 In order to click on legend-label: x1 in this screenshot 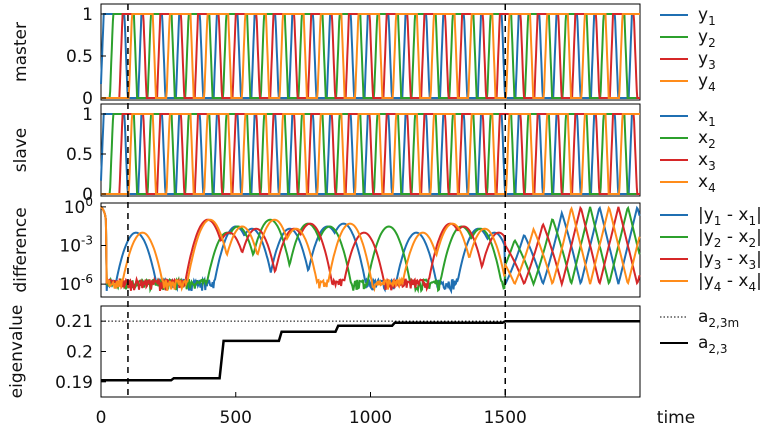, I will do `click(707, 117)`.